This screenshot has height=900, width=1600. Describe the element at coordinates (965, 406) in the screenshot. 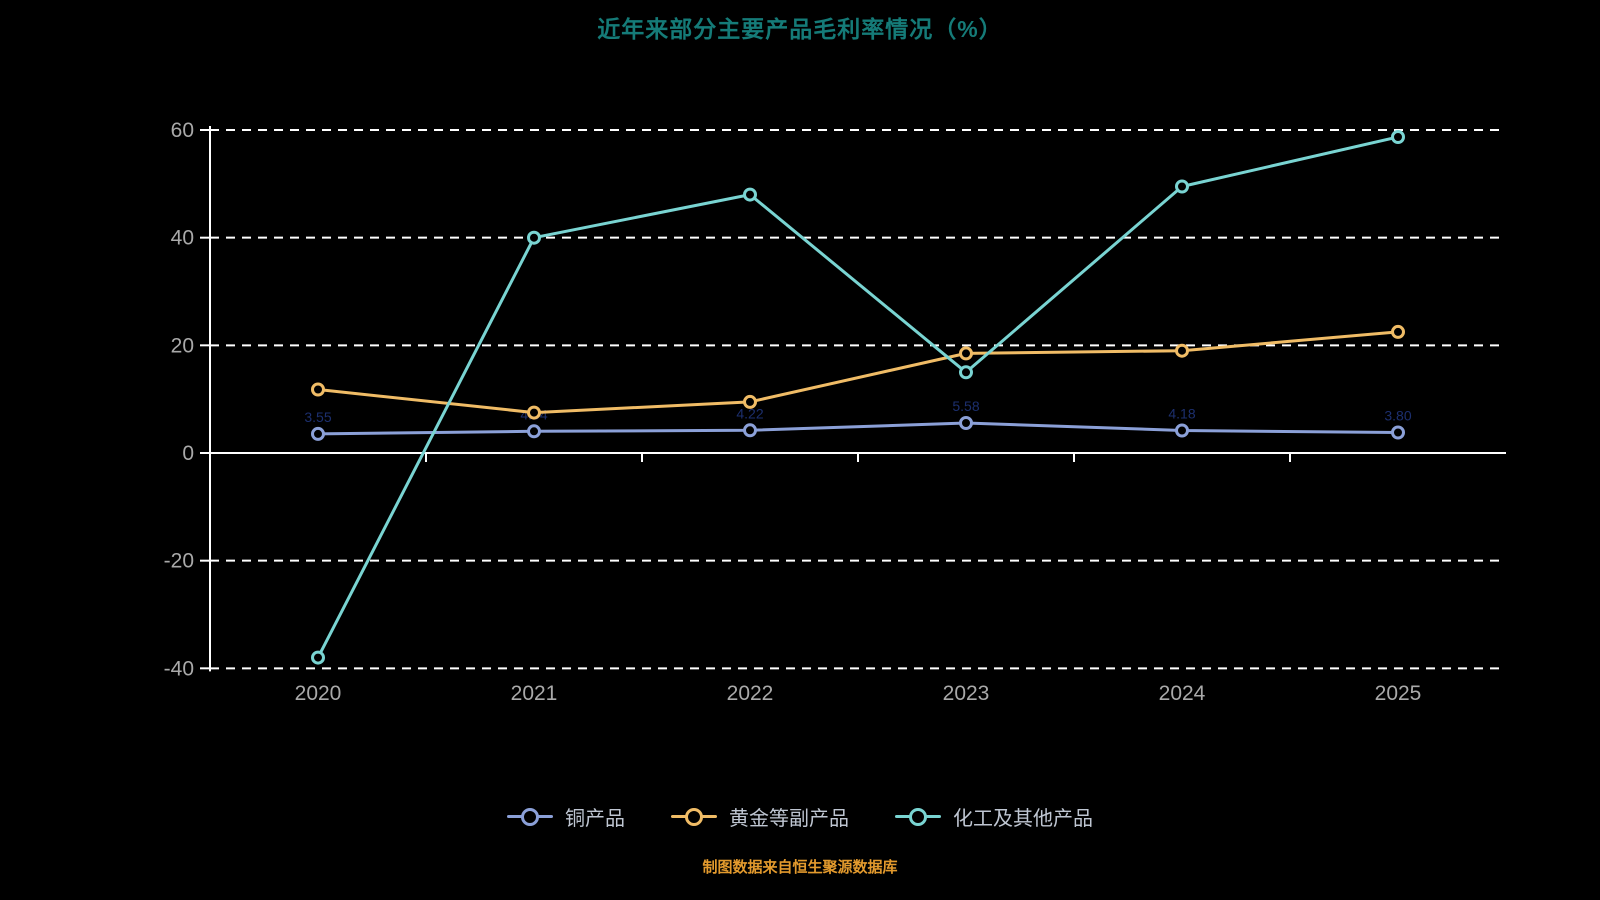

I see `svg-text: 5.58` at that location.